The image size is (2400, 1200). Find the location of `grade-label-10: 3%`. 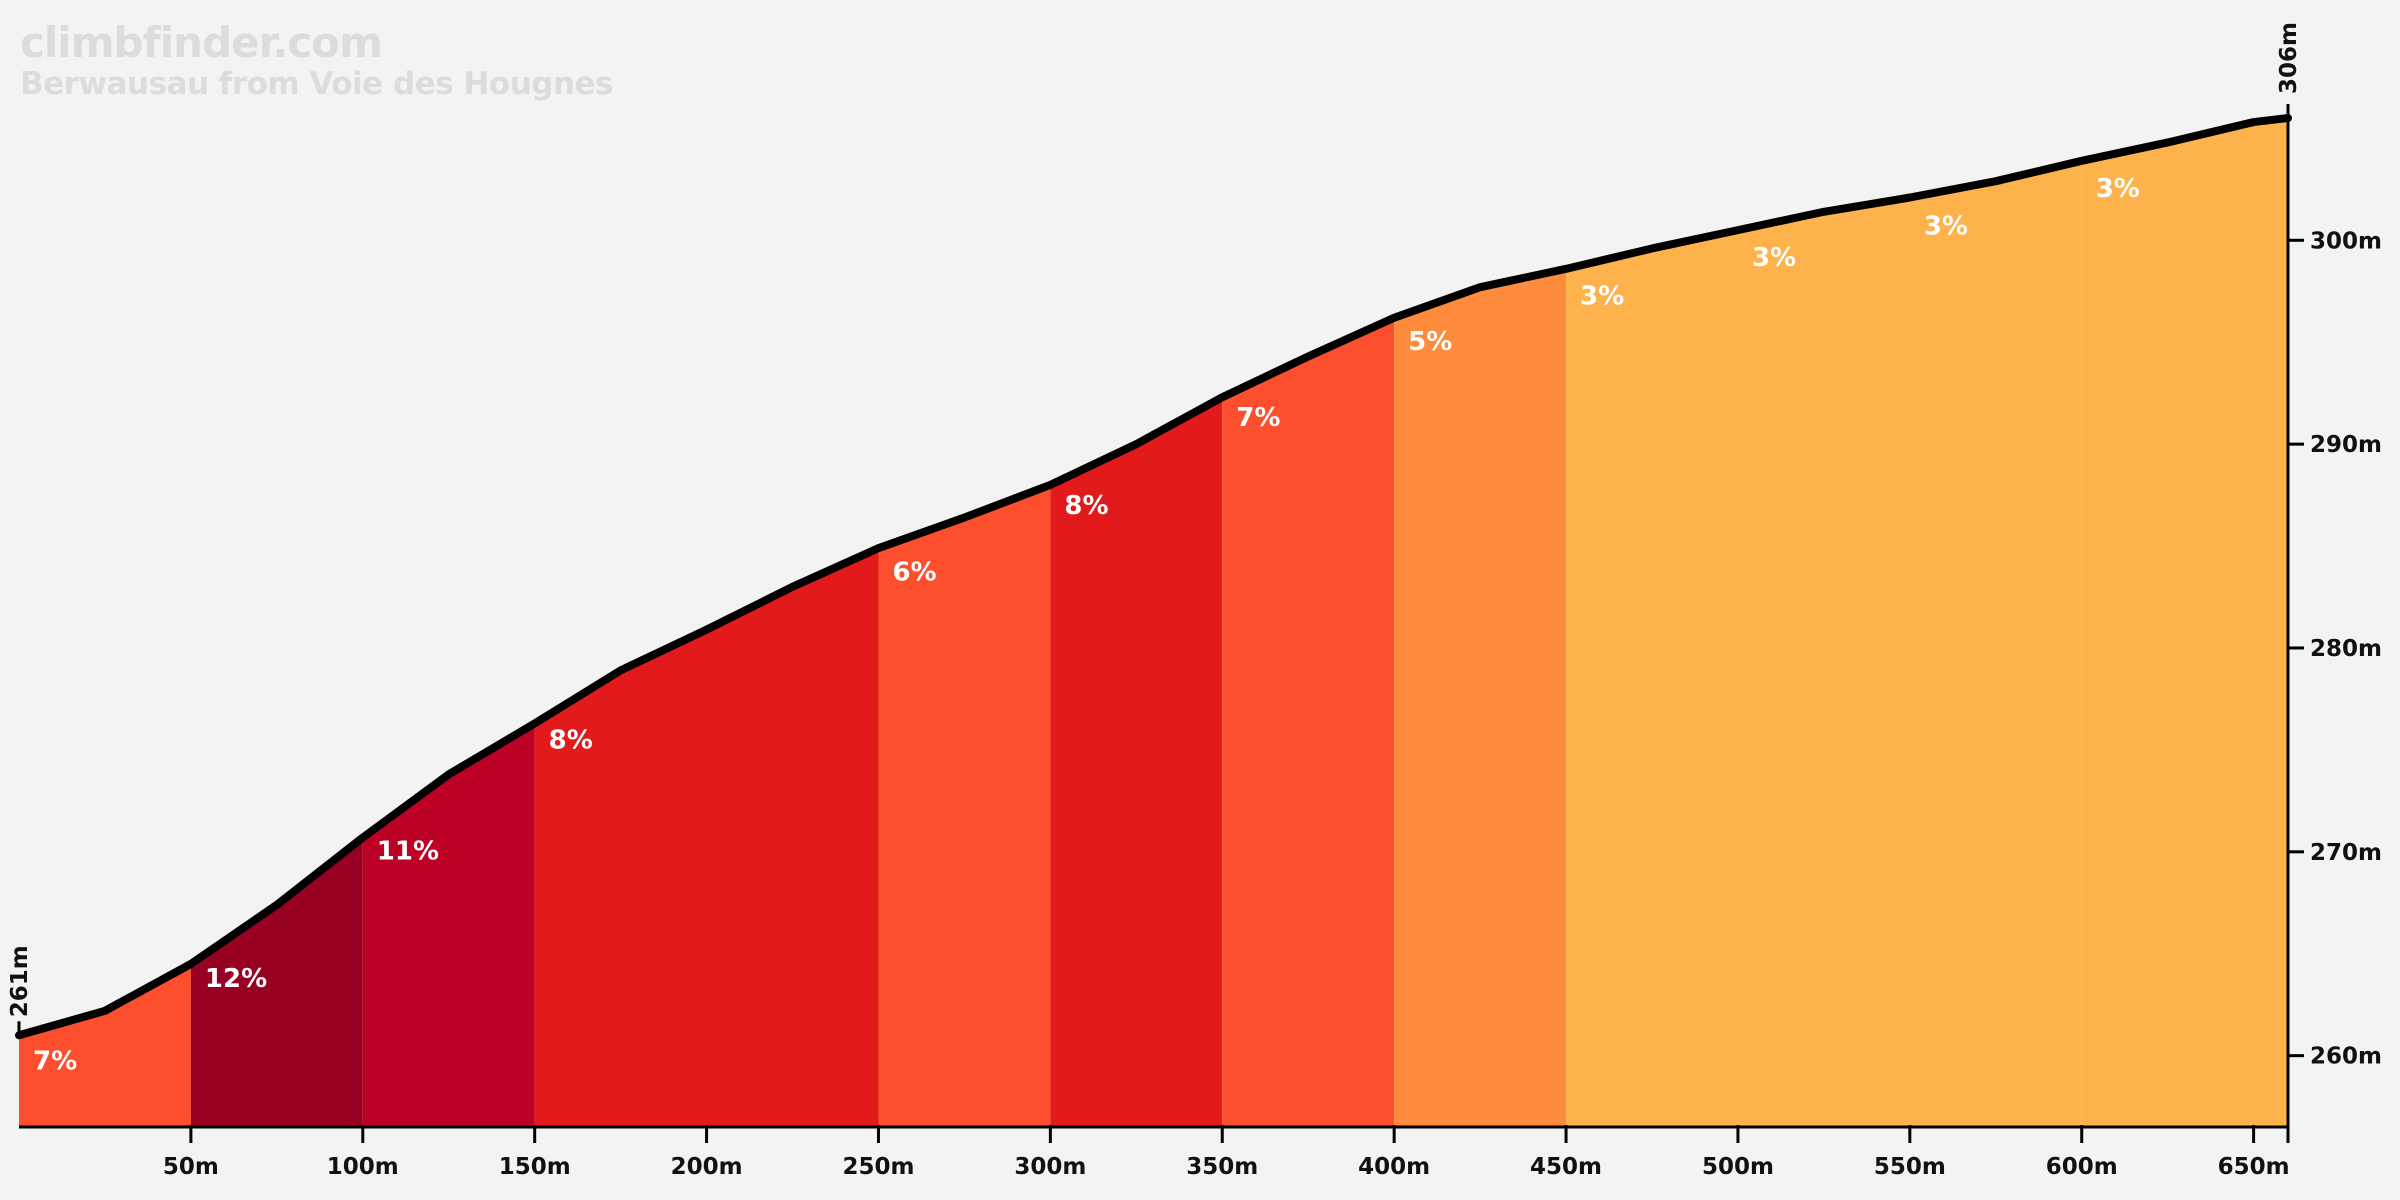

grade-label-10: 3% is located at coordinates (1774, 258).